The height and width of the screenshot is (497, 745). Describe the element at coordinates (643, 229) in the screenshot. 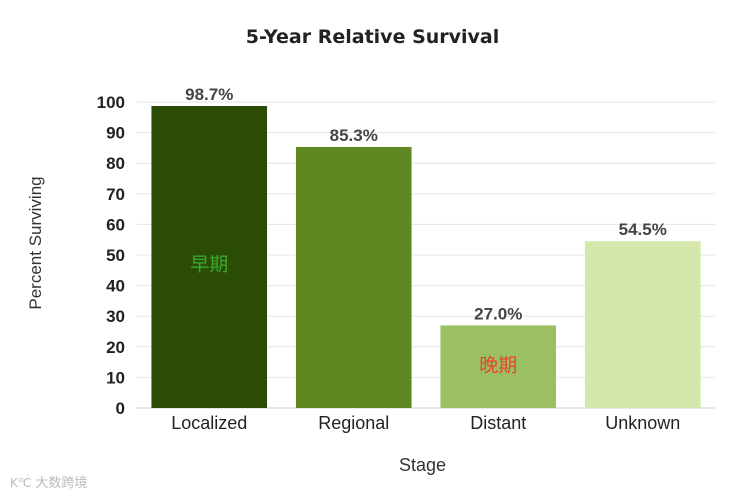

I see `data-label: 54.5%` at that location.